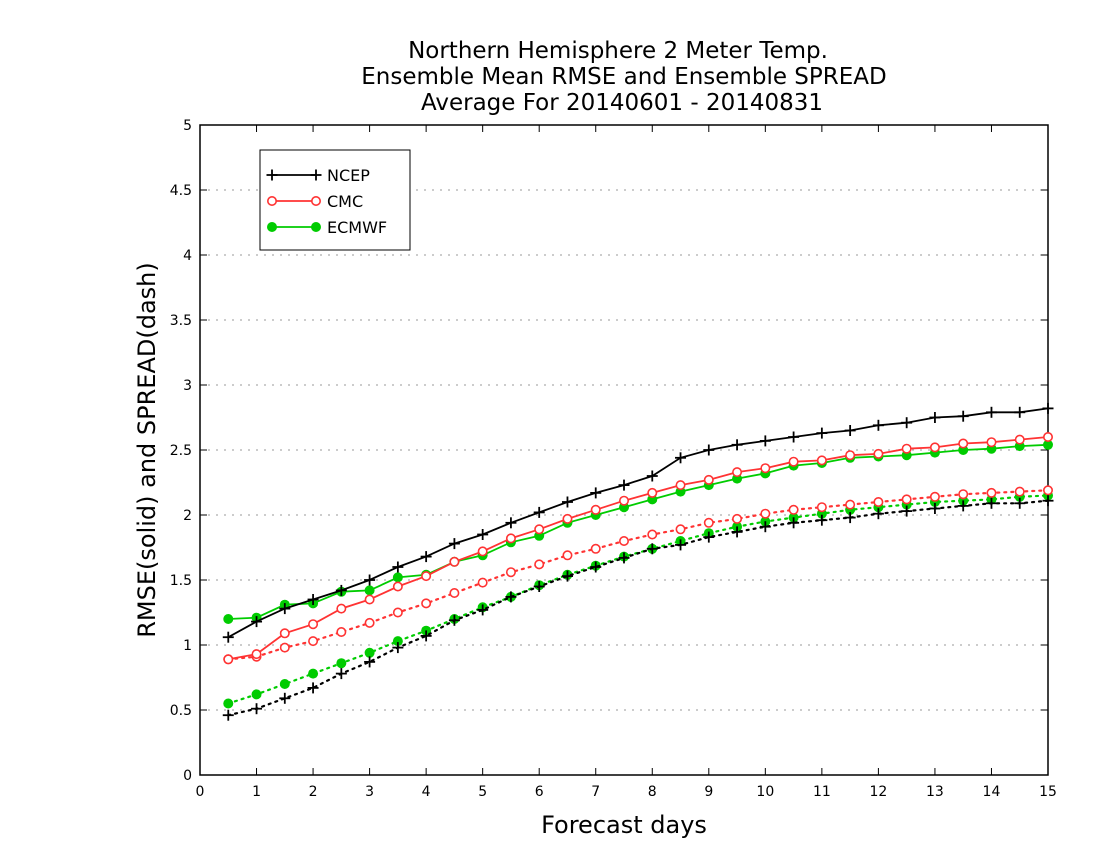 Image resolution: width=1100 pixels, height=850 pixels. I want to click on y-tick-label-2: 1, so click(187, 646).